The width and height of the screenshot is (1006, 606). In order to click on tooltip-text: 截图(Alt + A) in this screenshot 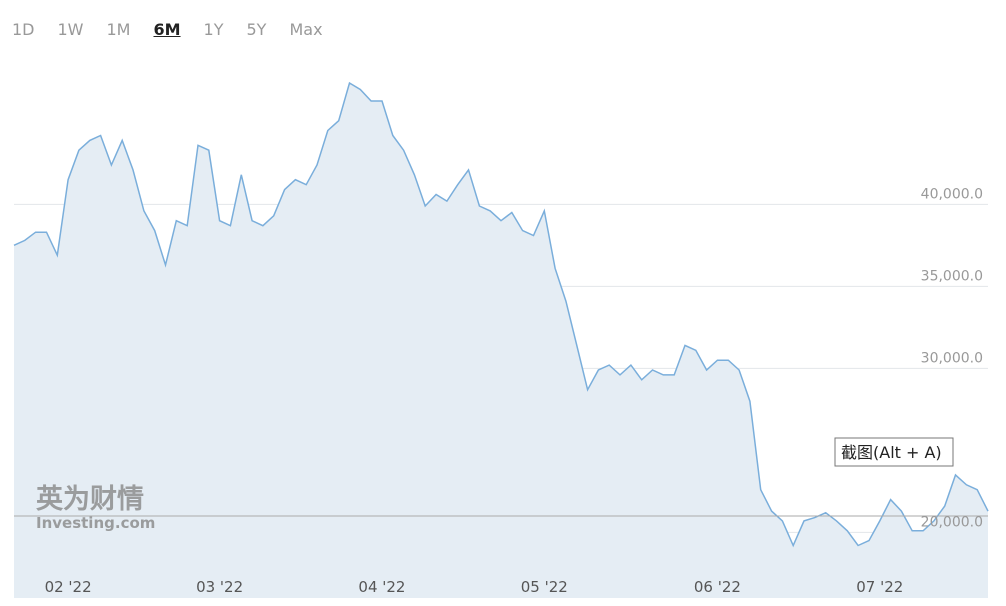, I will do `click(891, 452)`.